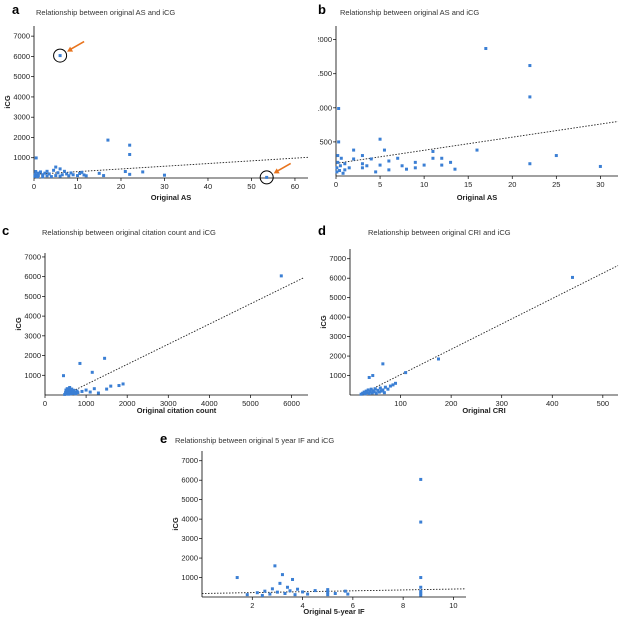  What do you see at coordinates (276, 171) in the screenshot?
I see `highlight-arrowhead` at bounding box center [276, 171].